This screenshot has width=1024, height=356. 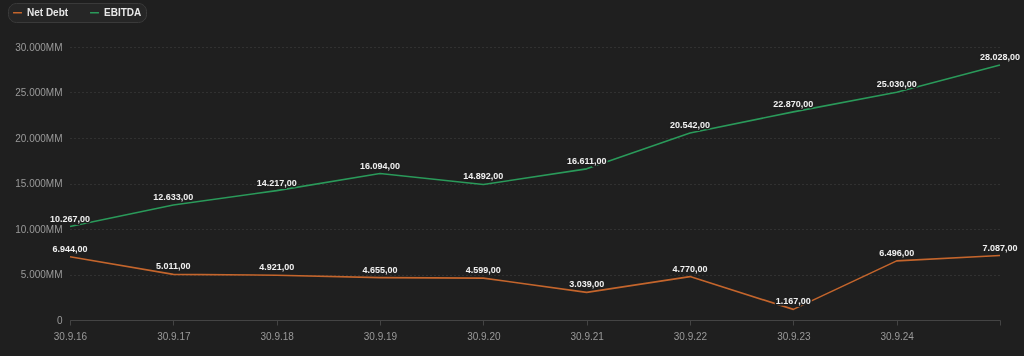 I want to click on y-tick-label: 20.000MM, so click(x=39, y=138).